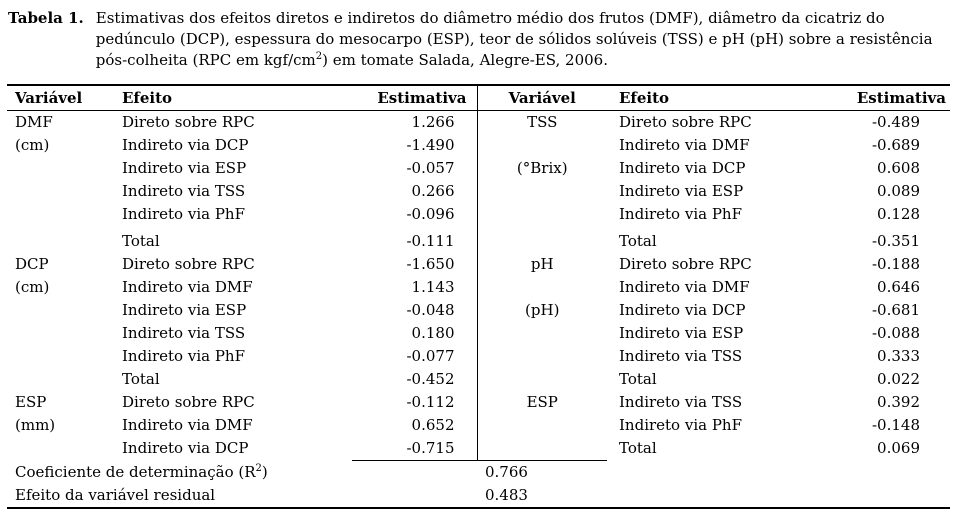  I want to click on table-row: Total -0.111 Total -0.351, so click(478, 239).